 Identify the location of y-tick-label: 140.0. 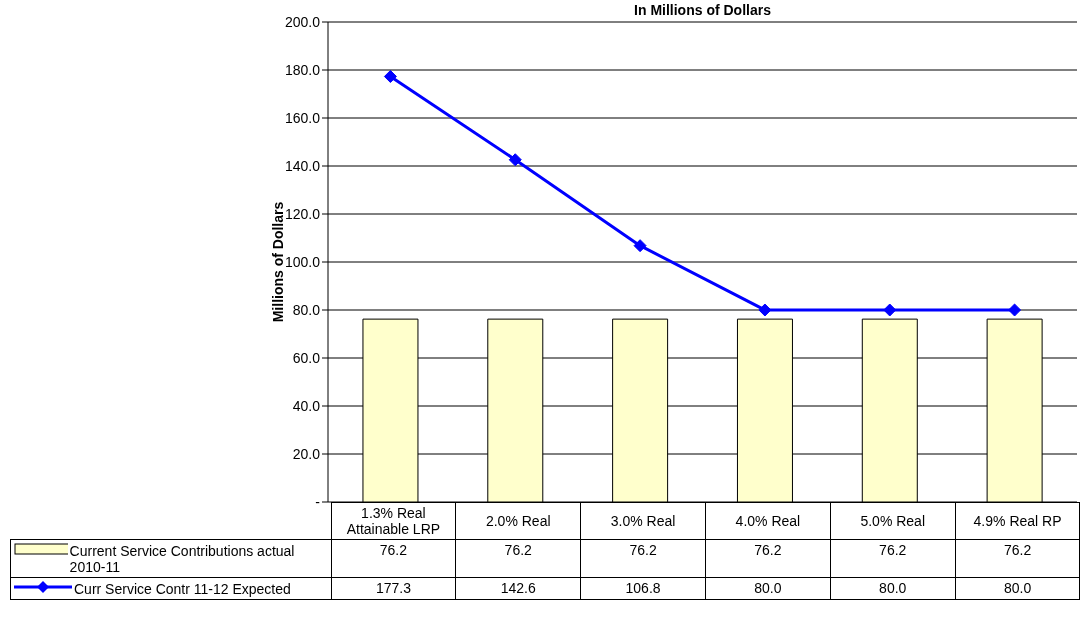
(302, 165).